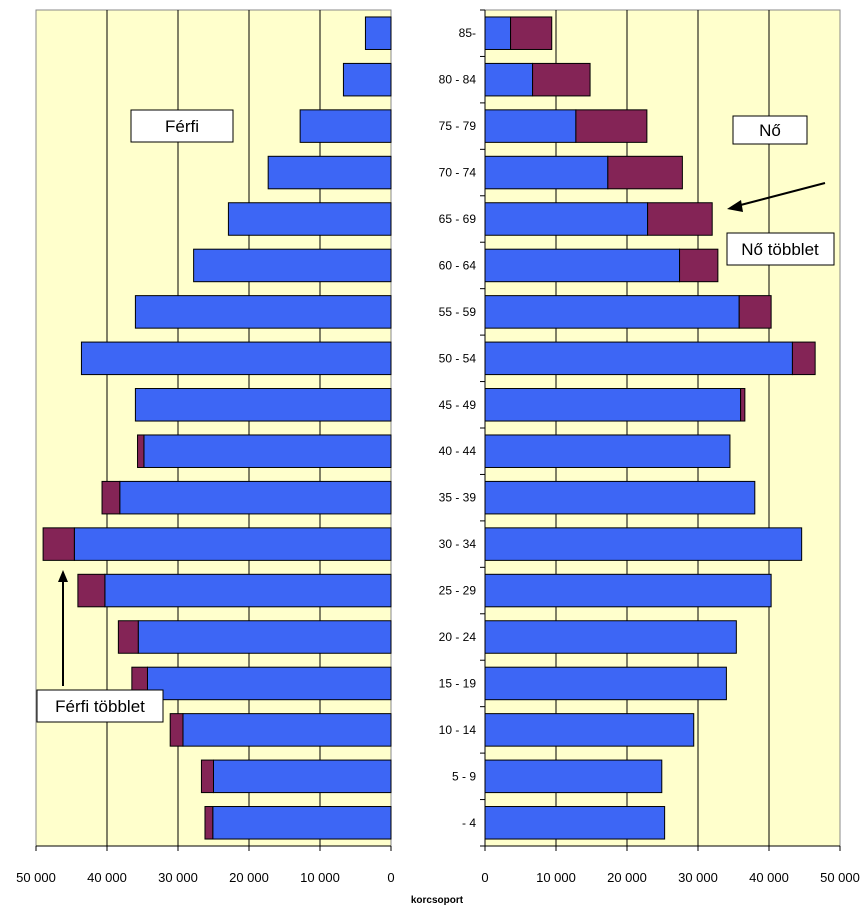 This screenshot has height=910, width=867. I want to click on female-surplus-box, so click(780, 249).